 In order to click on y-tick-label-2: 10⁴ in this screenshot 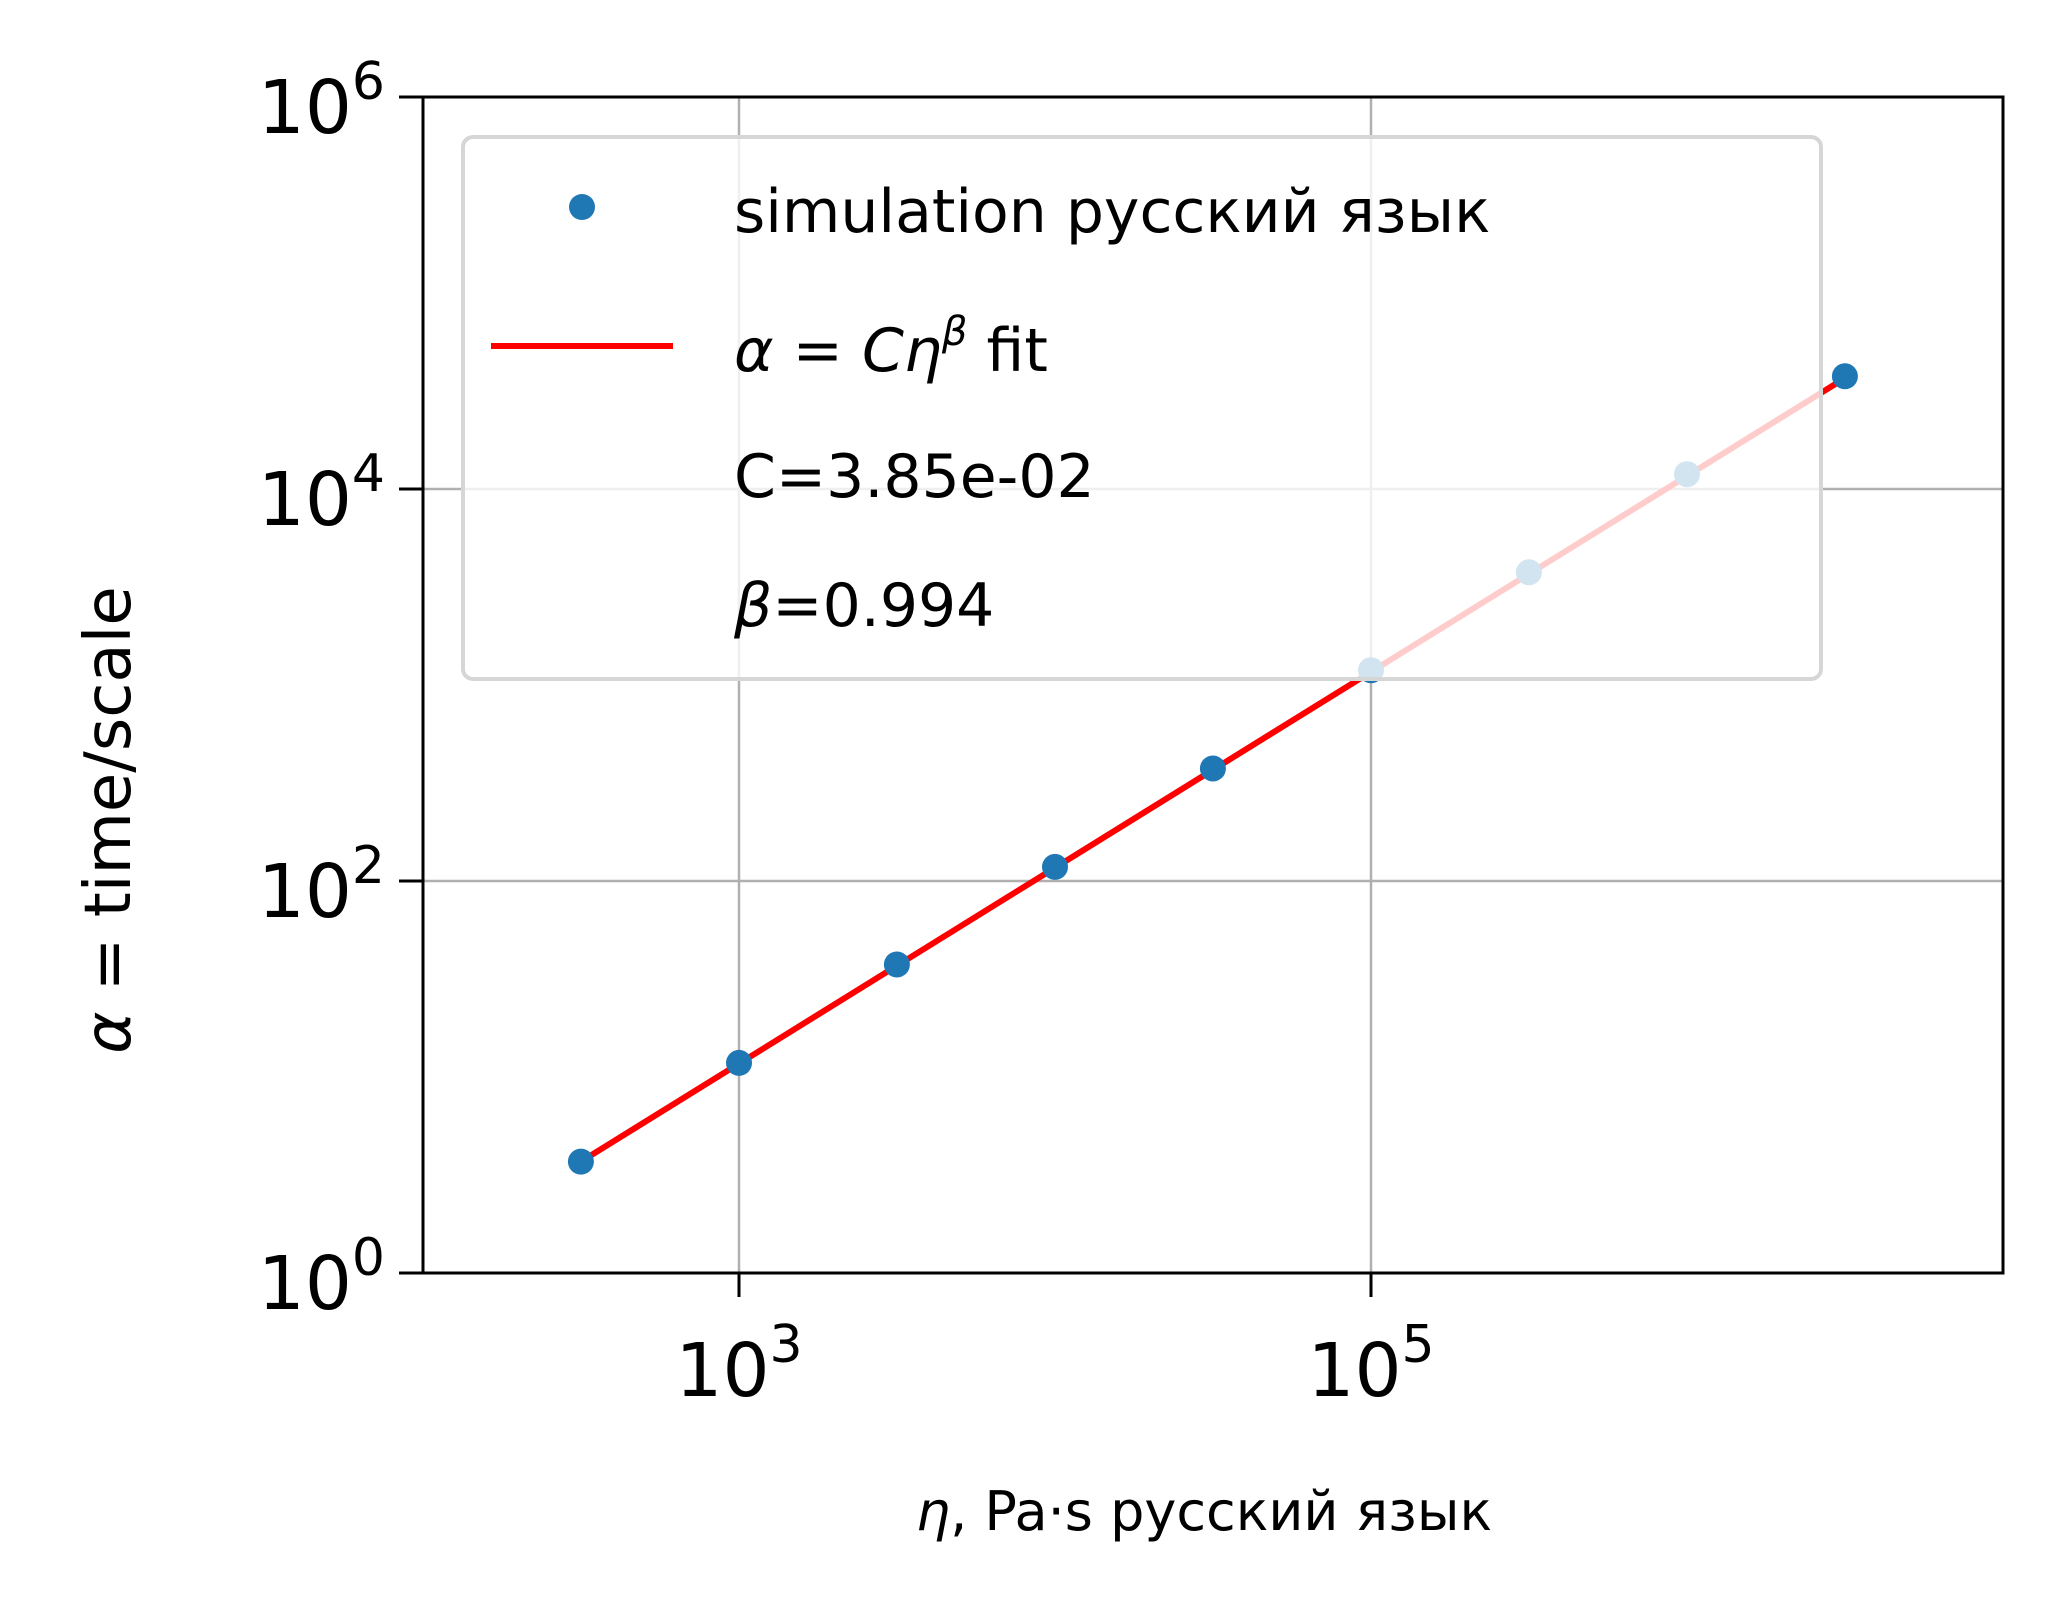, I will do `click(321, 493)`.